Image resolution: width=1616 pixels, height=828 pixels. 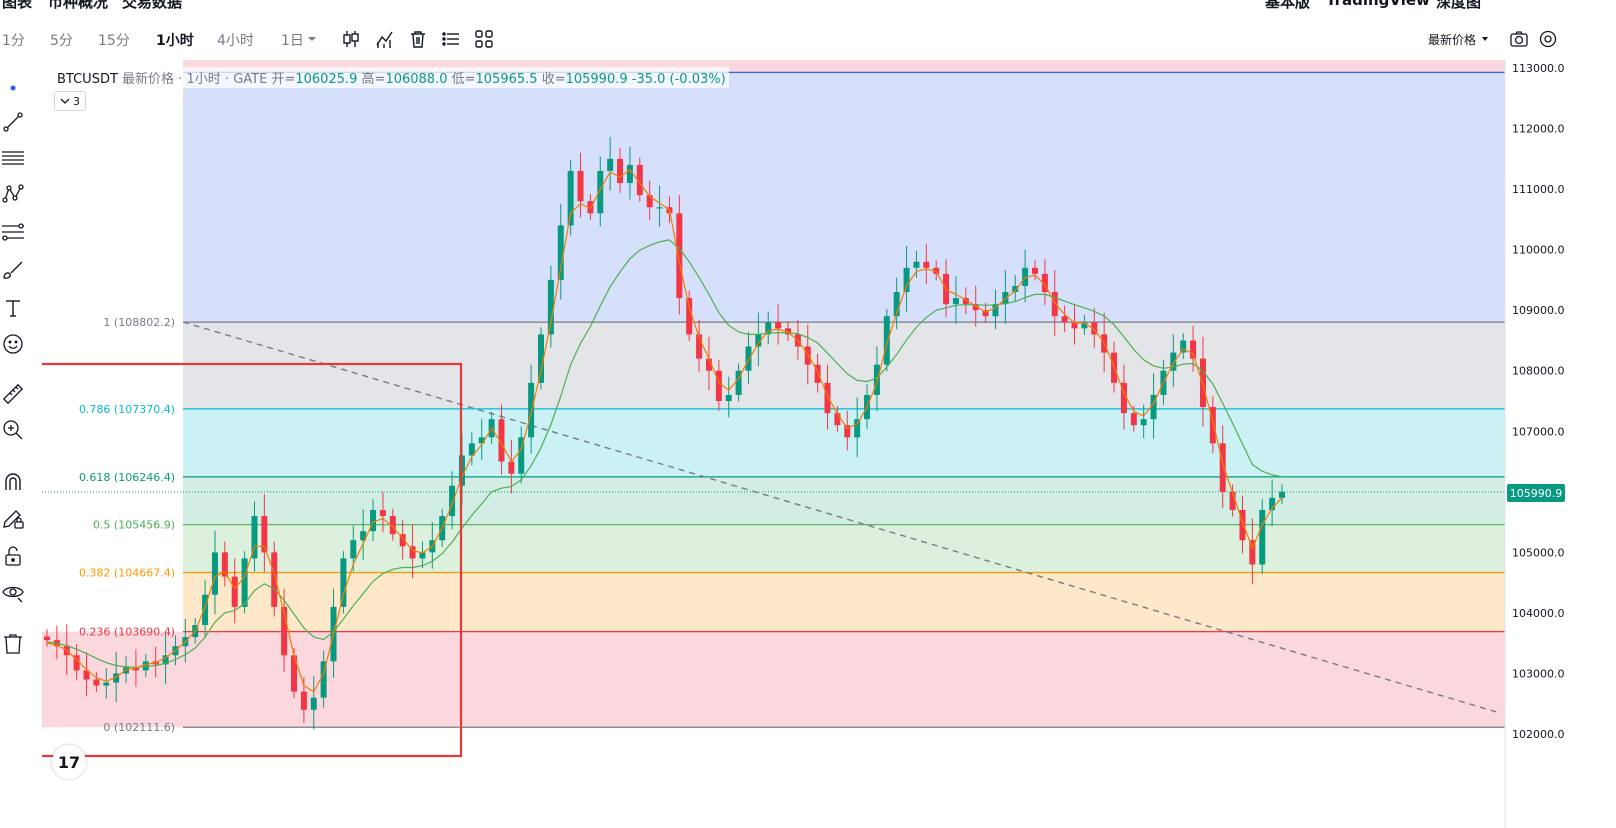 What do you see at coordinates (596, 79) in the screenshot?
I see `legend-close: 105990.9` at bounding box center [596, 79].